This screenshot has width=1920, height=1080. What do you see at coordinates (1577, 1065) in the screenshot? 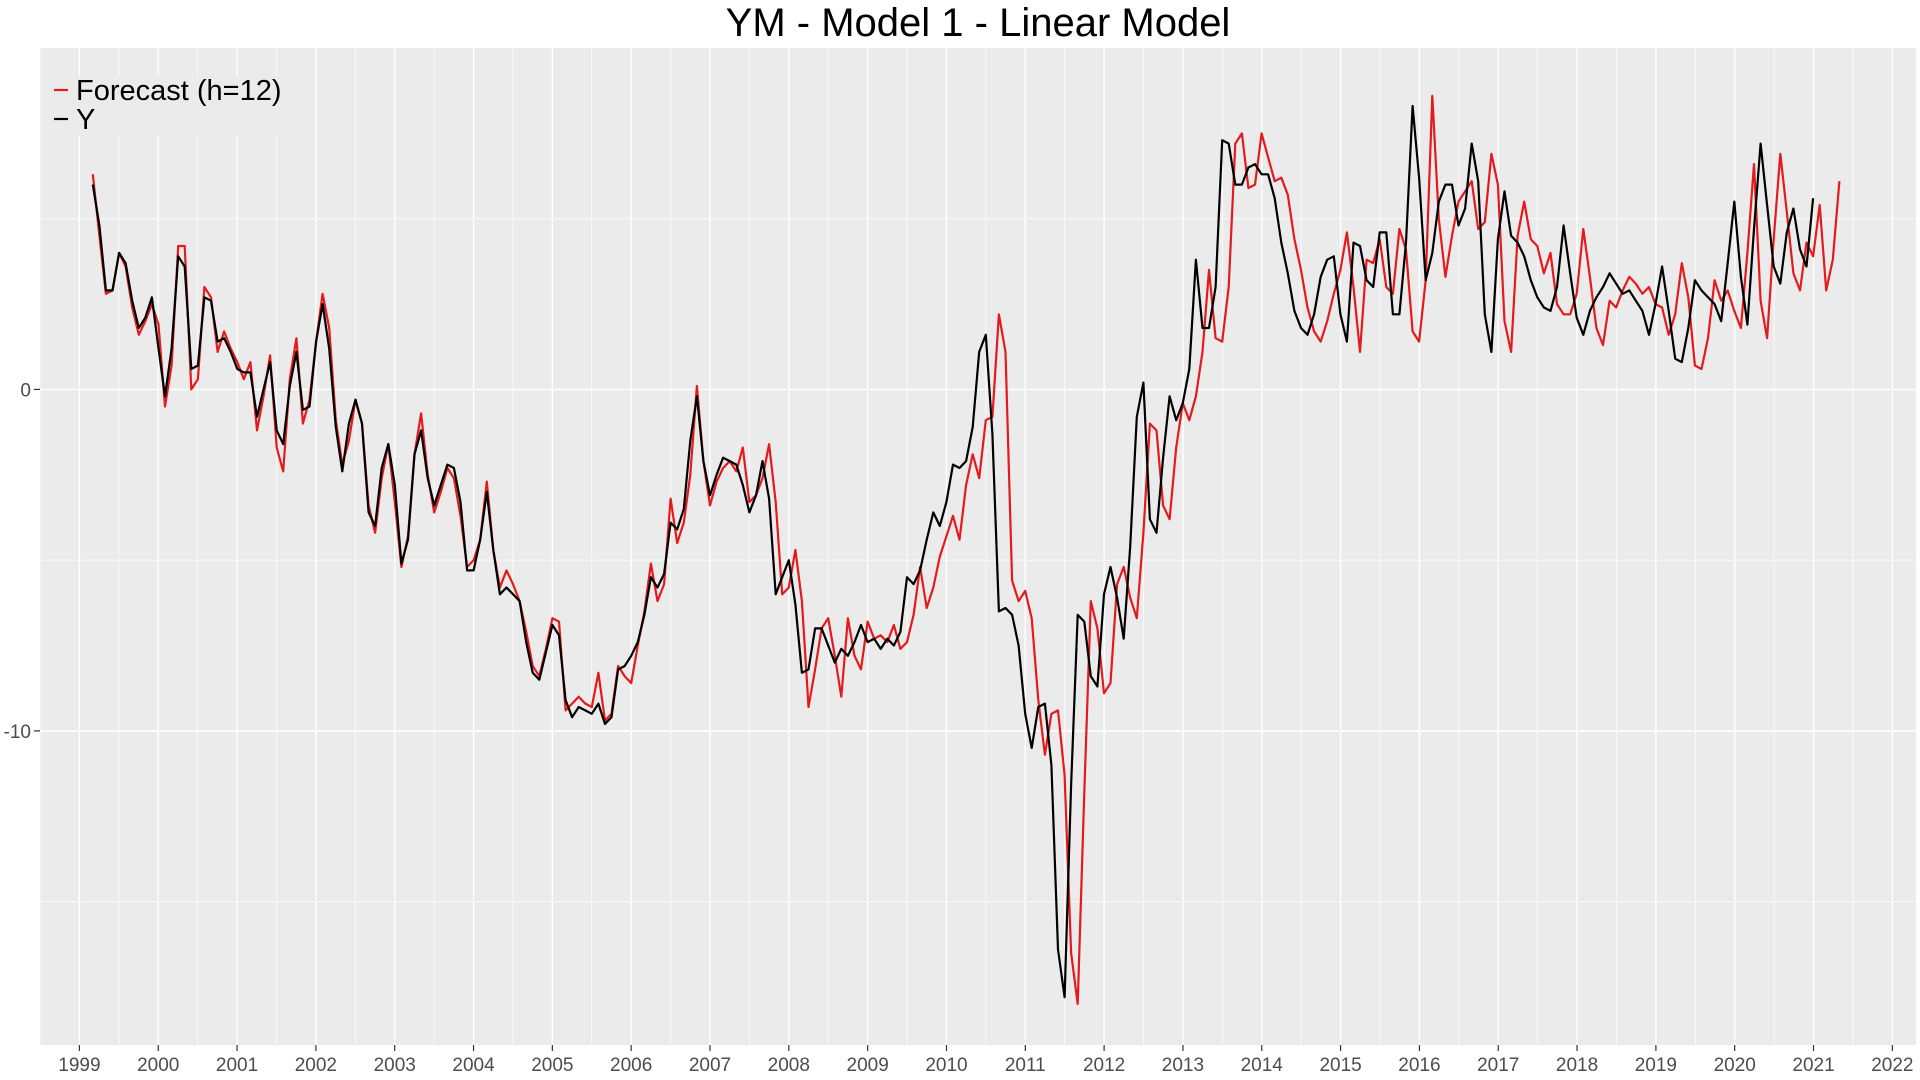
I see `x-tick-label: 2018` at bounding box center [1577, 1065].